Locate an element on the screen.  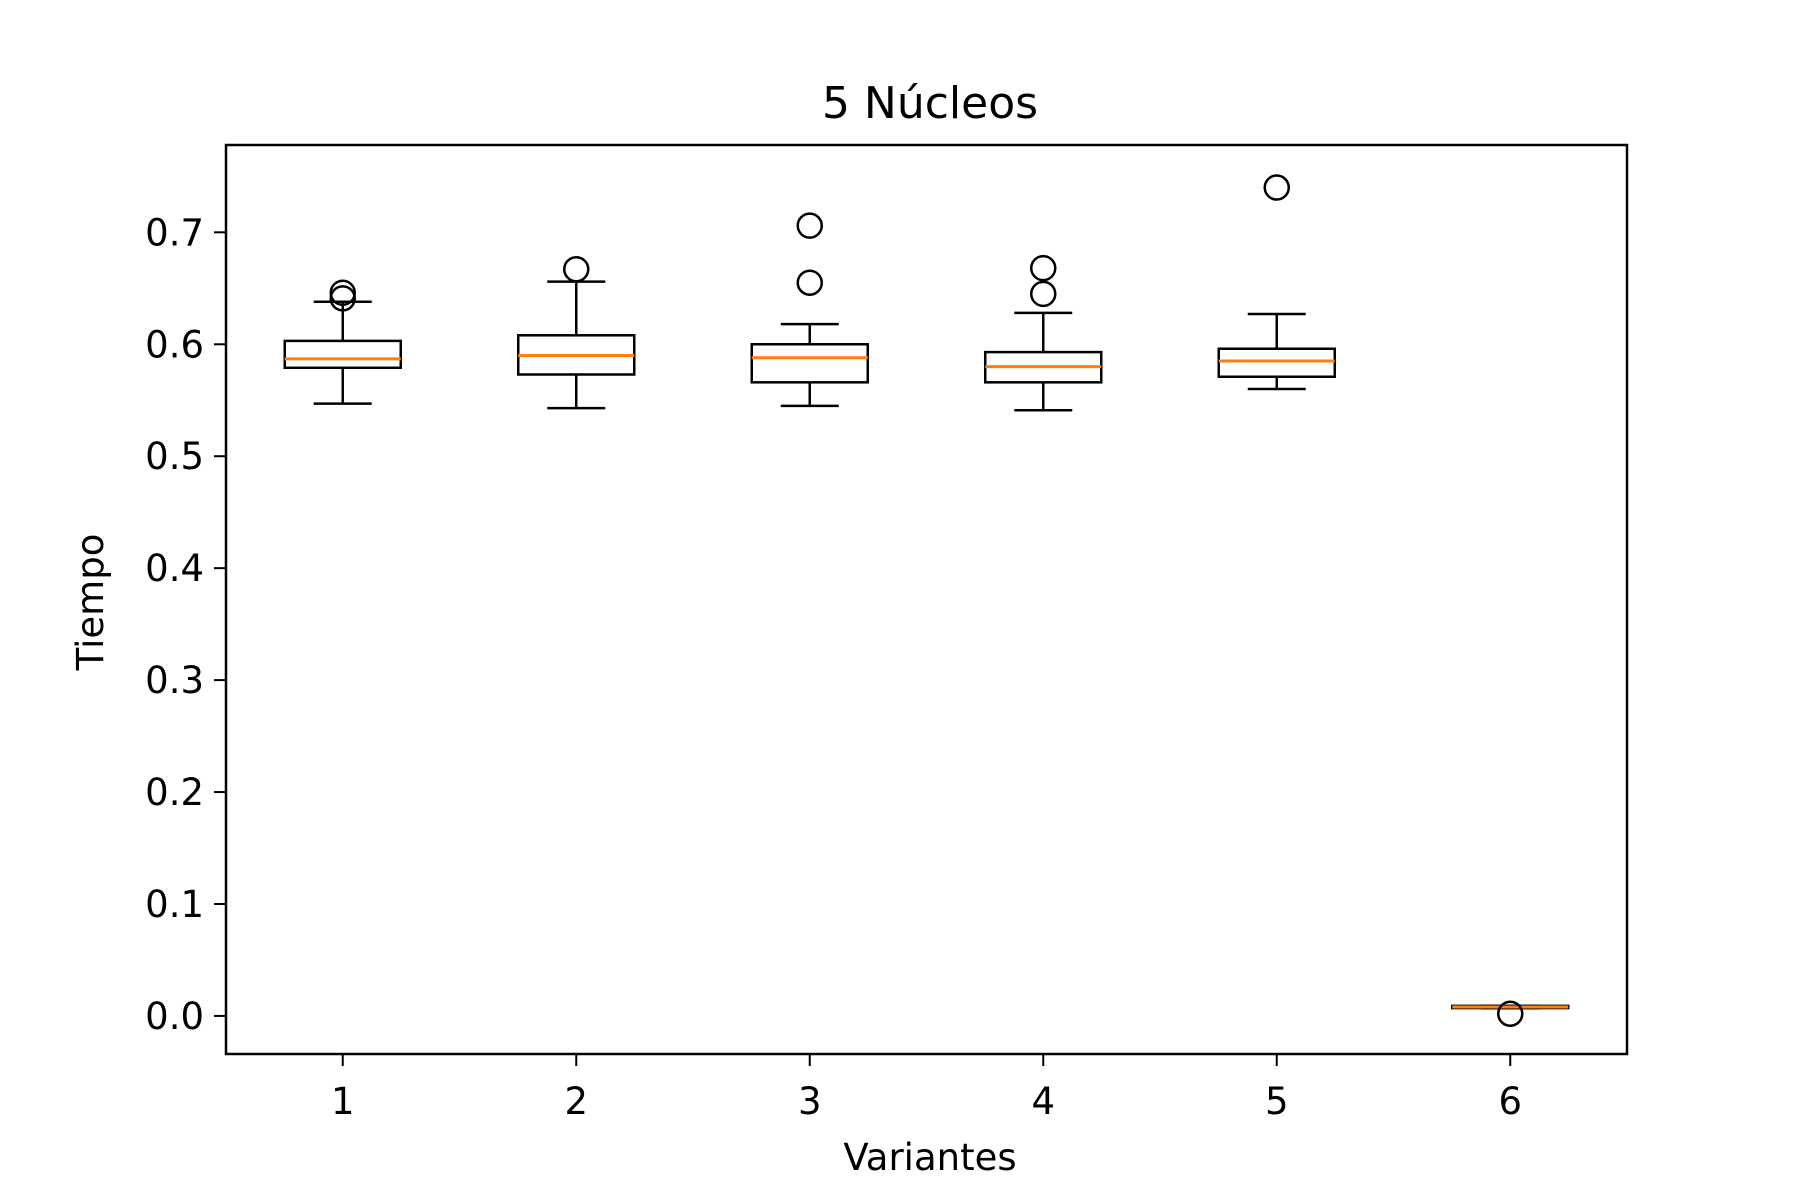
x-tick-label: 6 is located at coordinates (1510, 1101).